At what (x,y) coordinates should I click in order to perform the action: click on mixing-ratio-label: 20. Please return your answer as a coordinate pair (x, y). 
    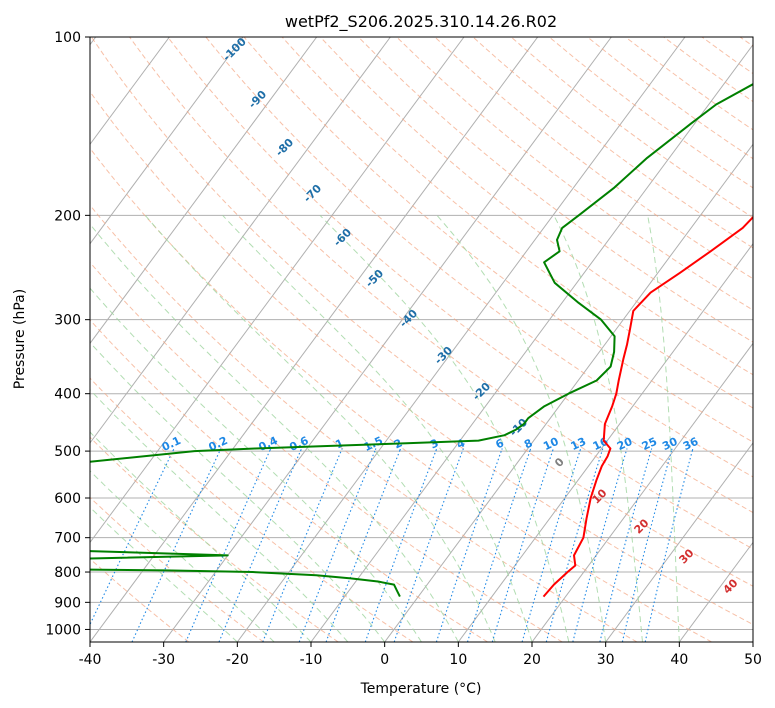
    Looking at the image, I should click on (625, 444).